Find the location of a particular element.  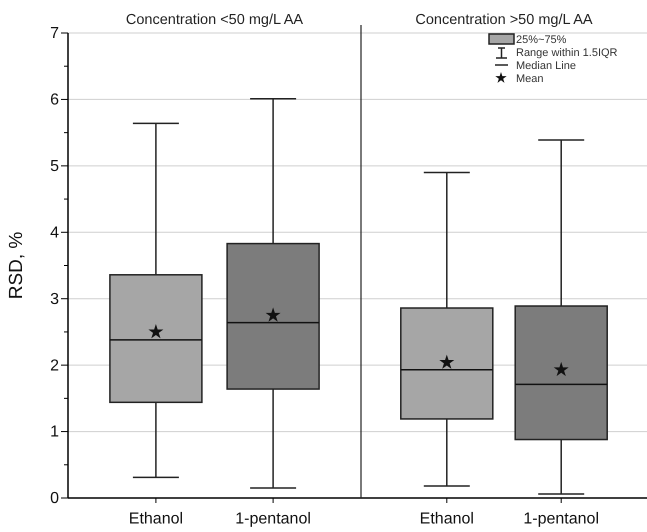

y-tick-label: 2 is located at coordinates (55, 365).